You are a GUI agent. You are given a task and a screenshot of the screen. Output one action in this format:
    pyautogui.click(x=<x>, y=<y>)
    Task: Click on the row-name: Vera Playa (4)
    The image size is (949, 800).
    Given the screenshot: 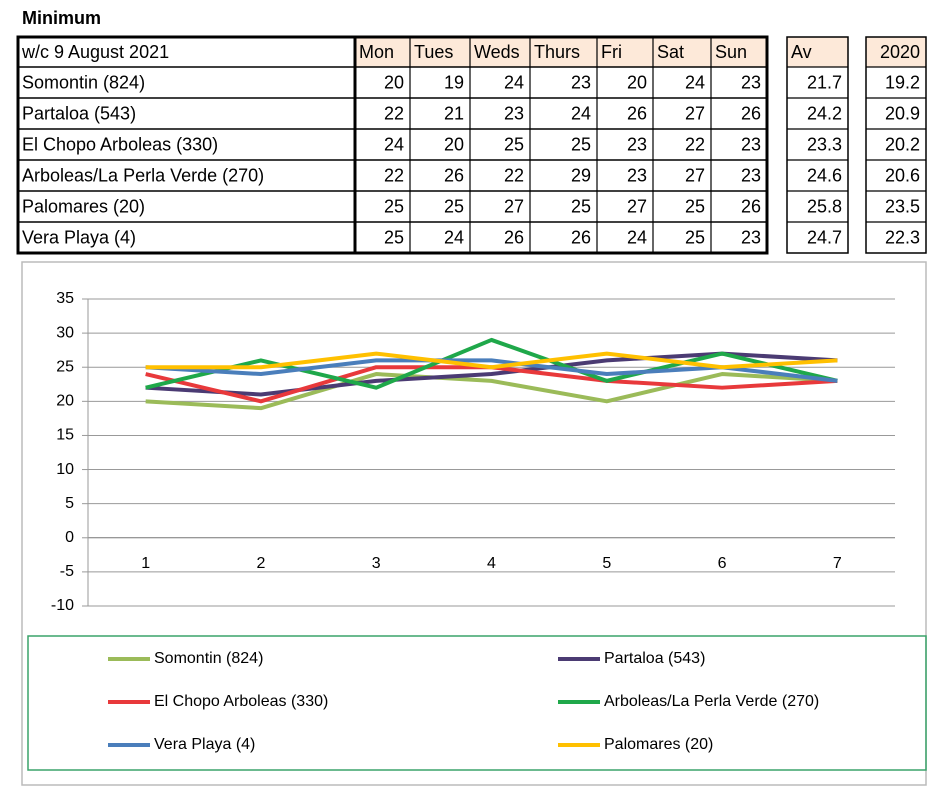 What is the action you would take?
    pyautogui.click(x=79, y=237)
    